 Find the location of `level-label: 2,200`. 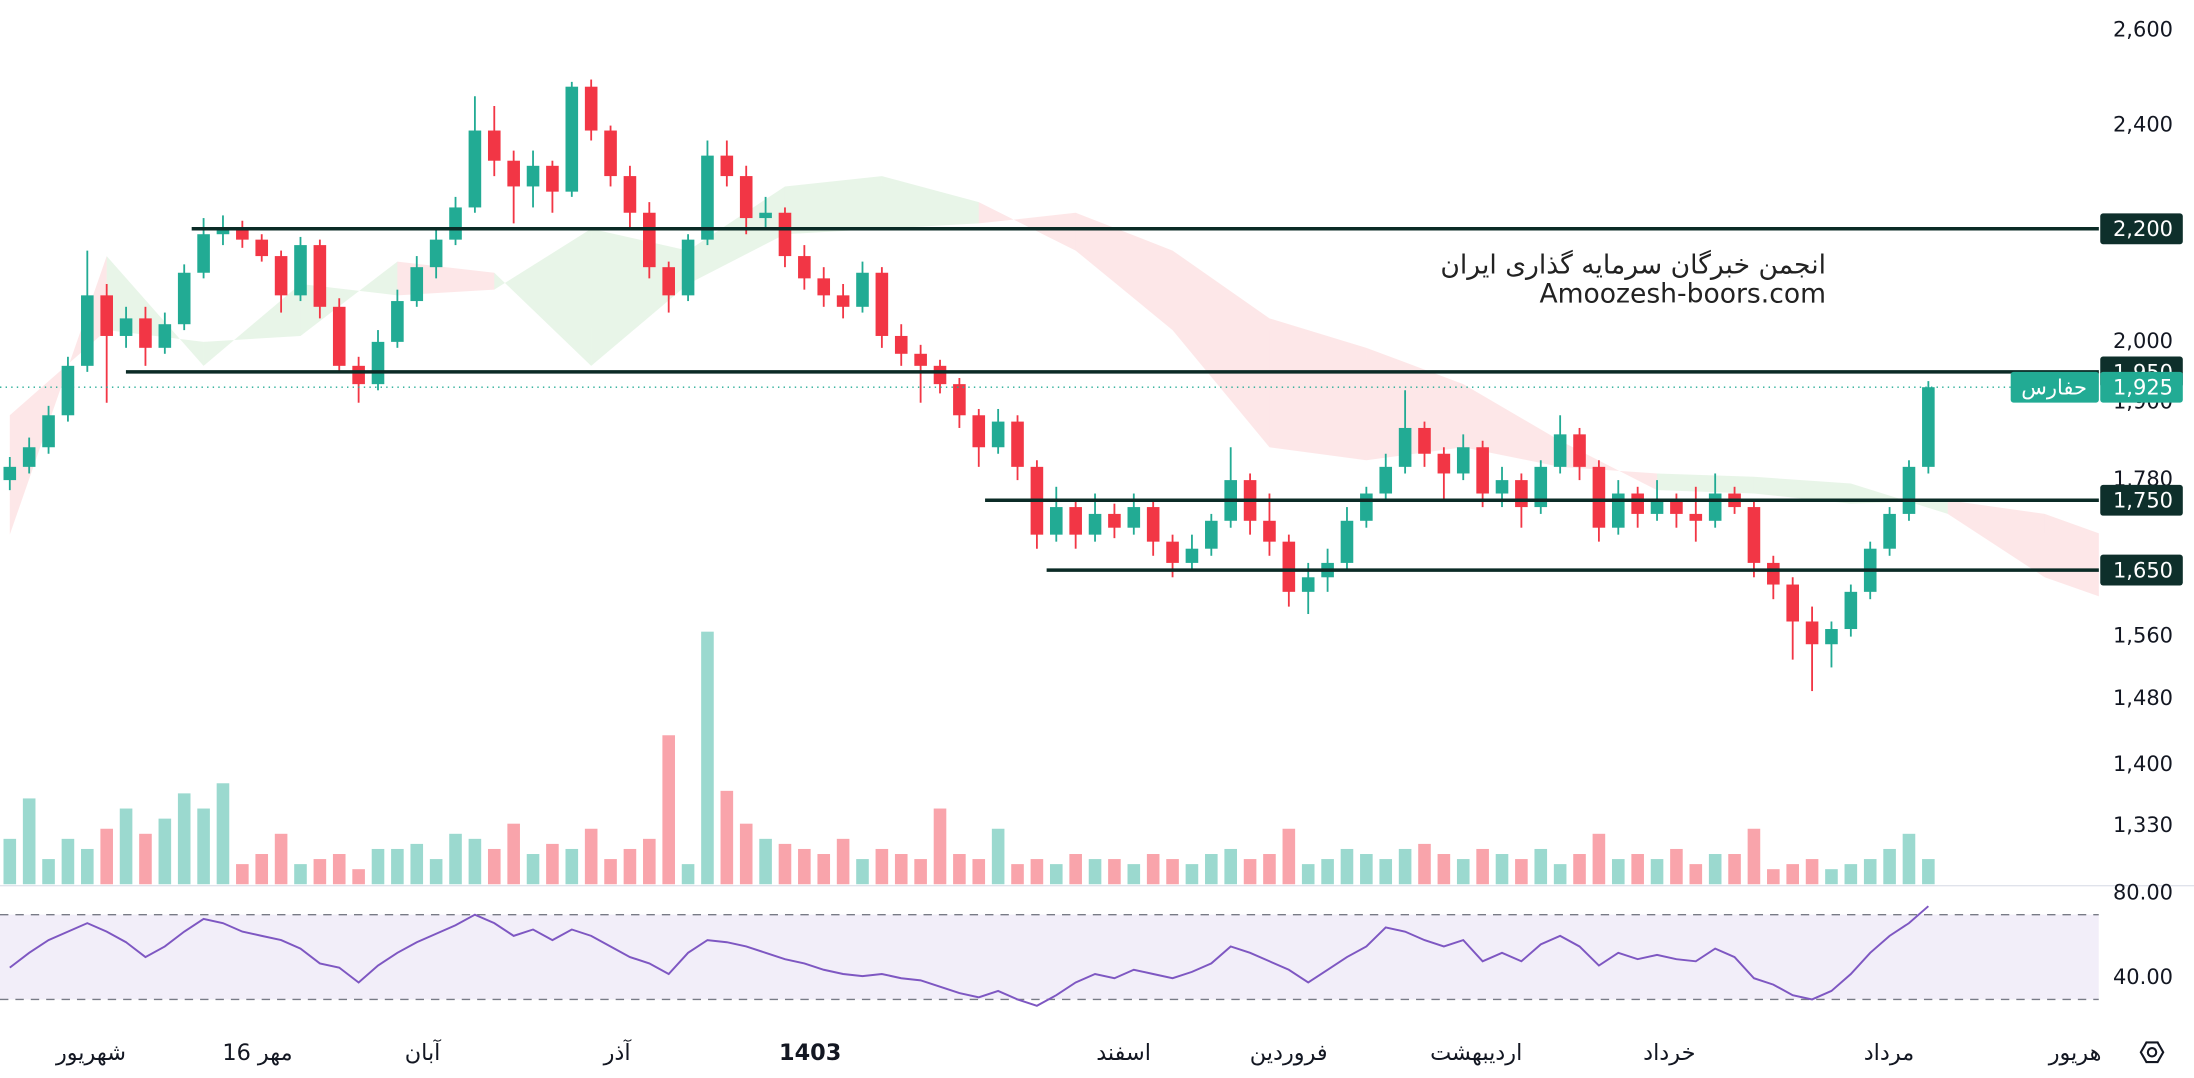

level-label: 2,200 is located at coordinates (2143, 229).